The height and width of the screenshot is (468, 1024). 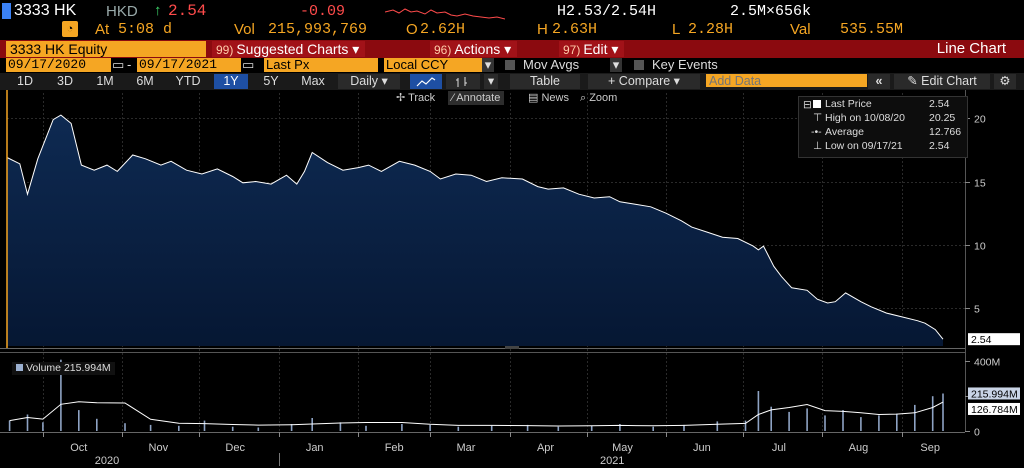 What do you see at coordinates (859, 448) in the screenshot?
I see `x-month-label: Aug` at bounding box center [859, 448].